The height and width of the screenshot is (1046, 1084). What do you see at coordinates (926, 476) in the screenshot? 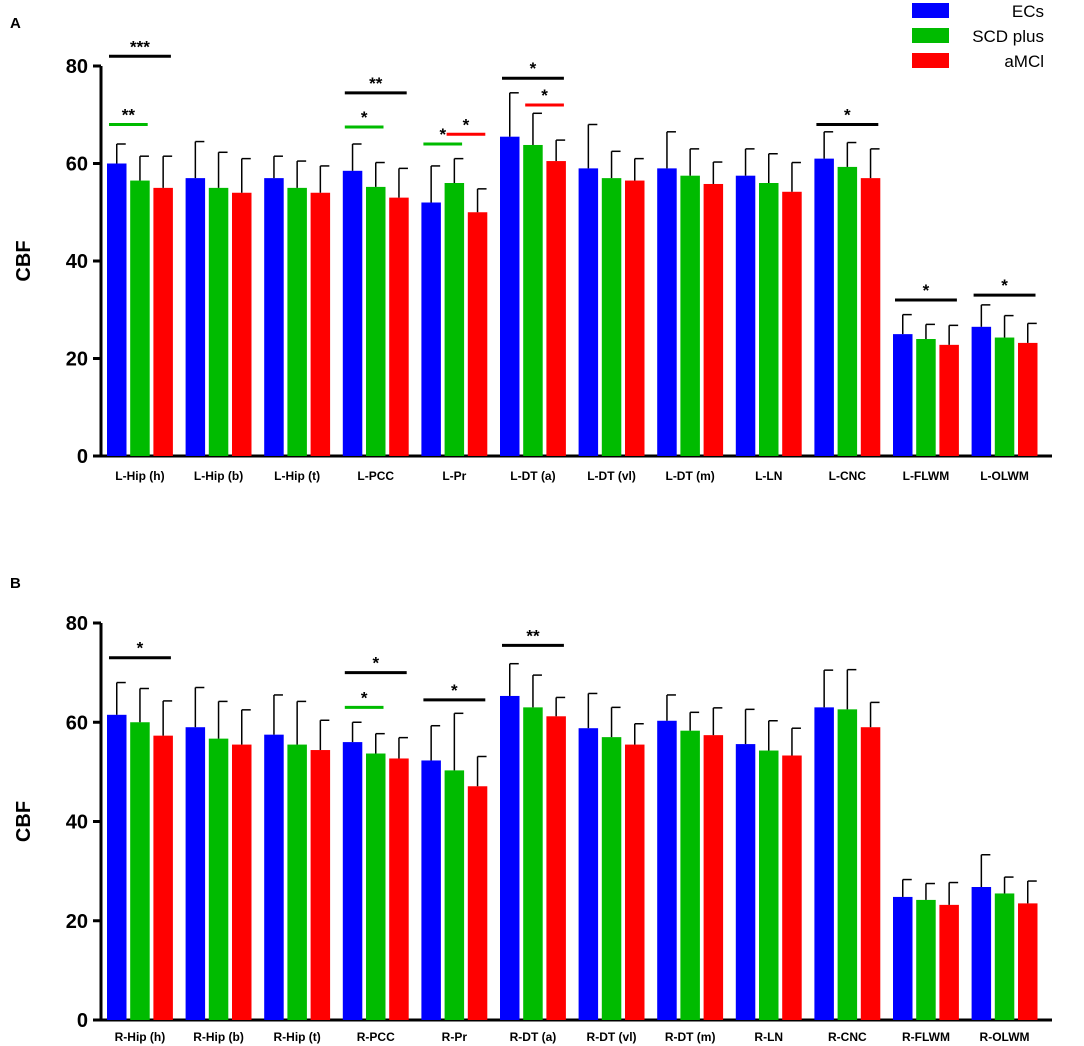
I see `x-tick-label: L-FLWM` at bounding box center [926, 476].